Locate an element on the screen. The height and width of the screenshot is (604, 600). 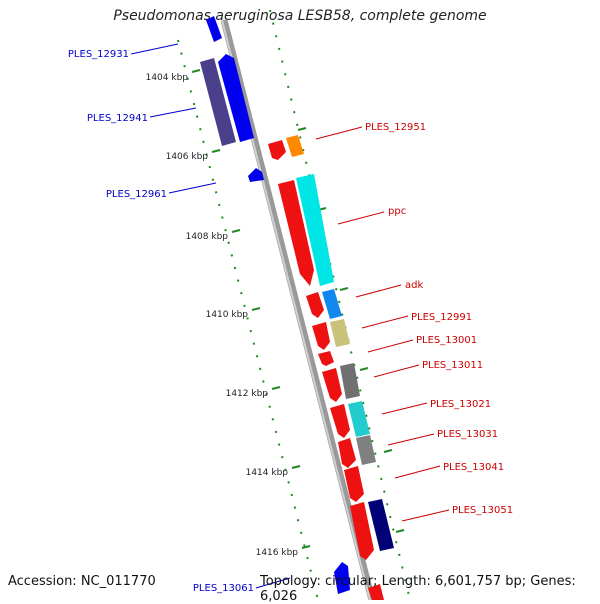
gene-arrow-cyan is located at coordinates (315, 230).